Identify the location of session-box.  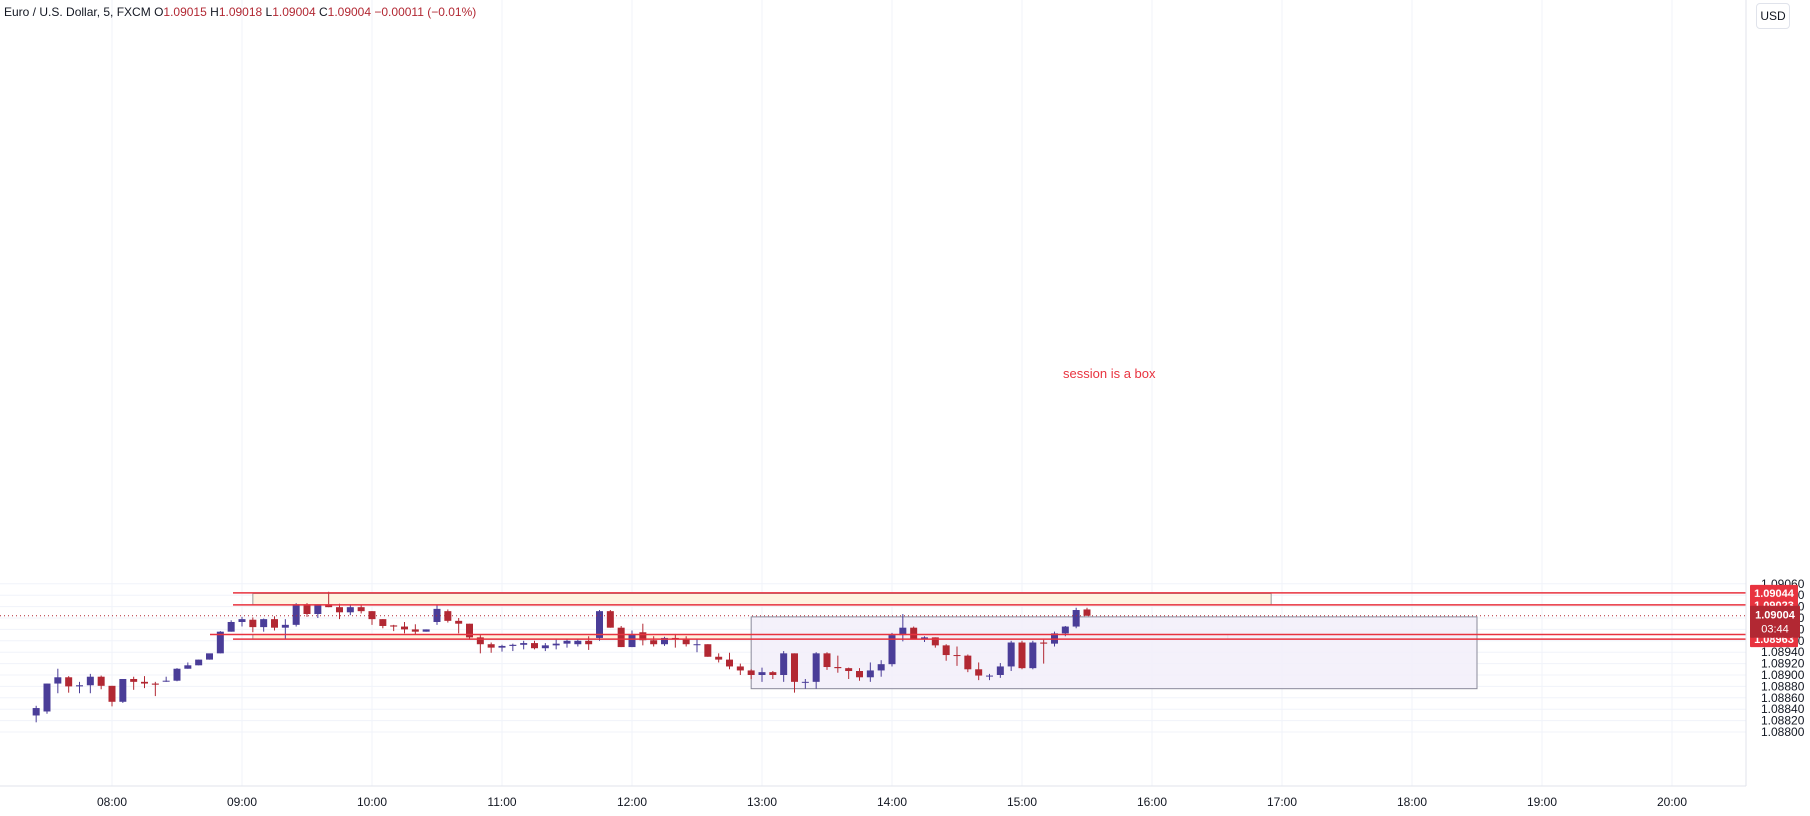
(1114, 653).